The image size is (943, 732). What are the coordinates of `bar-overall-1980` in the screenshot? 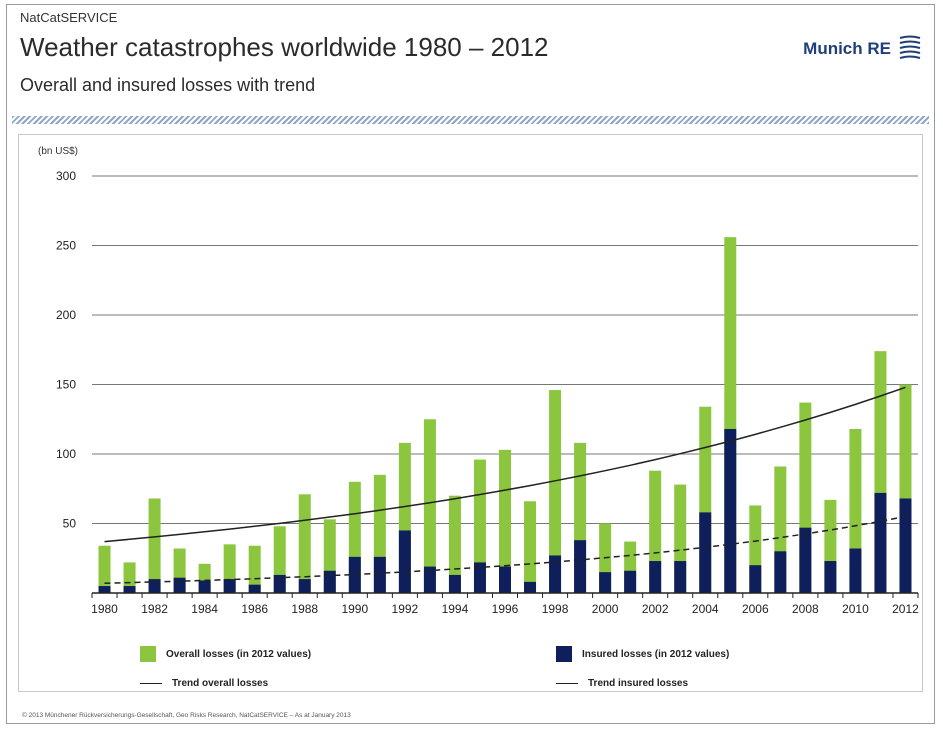 It's located at (104, 569).